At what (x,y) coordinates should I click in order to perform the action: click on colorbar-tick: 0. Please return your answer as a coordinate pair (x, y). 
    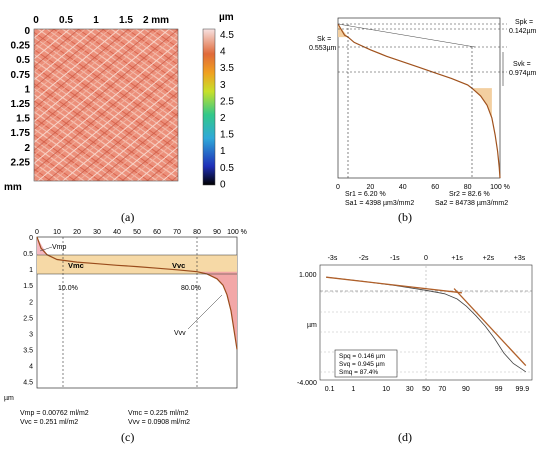
    Looking at the image, I should click on (223, 184).